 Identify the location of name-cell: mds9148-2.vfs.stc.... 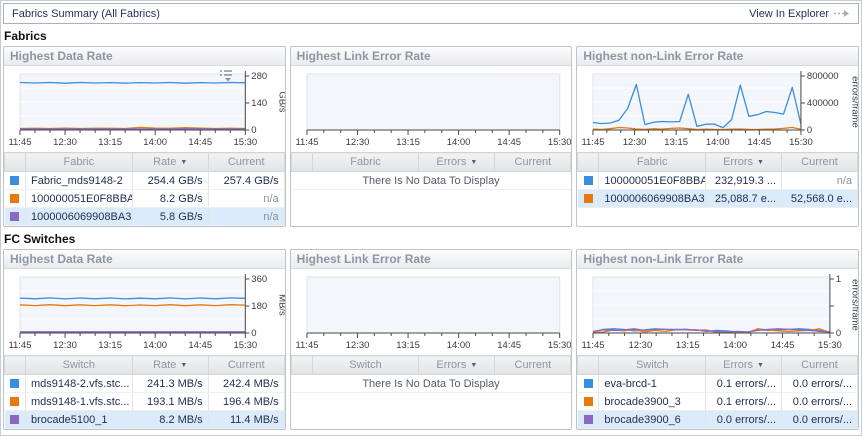
(79, 383).